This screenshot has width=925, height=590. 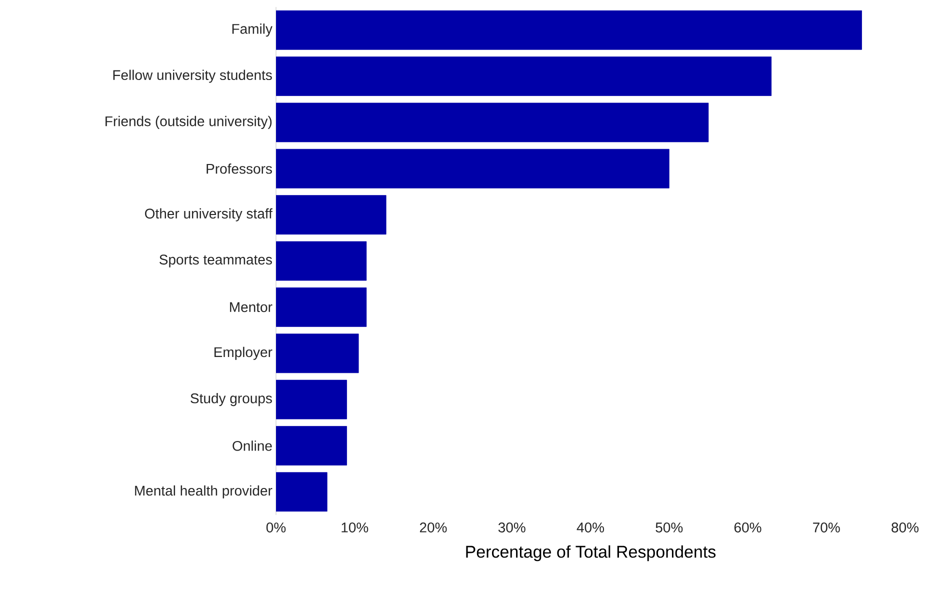 I want to click on x-tick-label: 30%, so click(x=512, y=527).